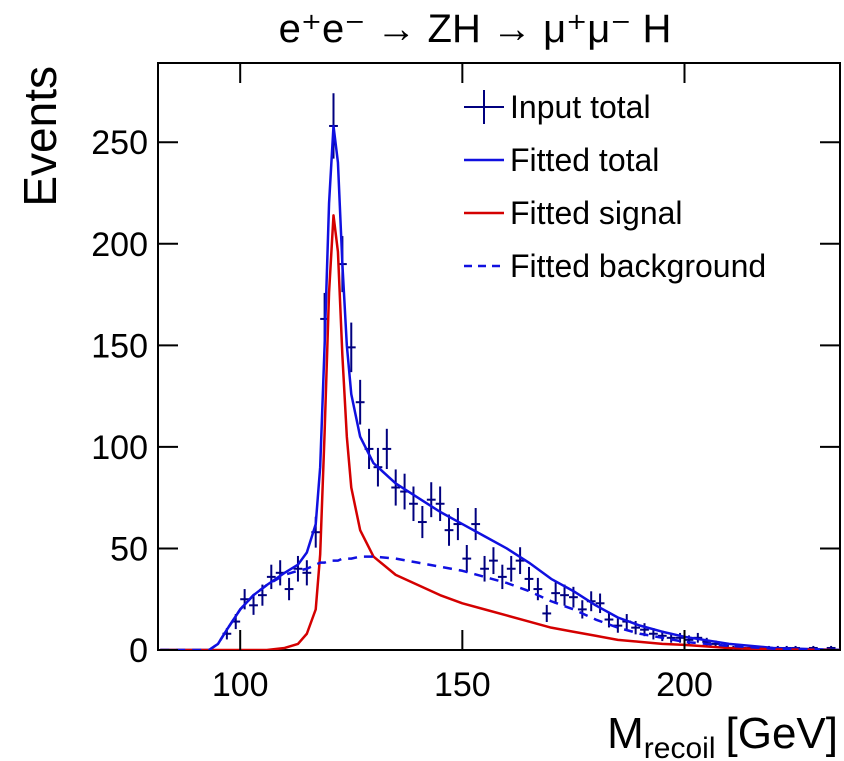 This screenshot has width=844, height=761. What do you see at coordinates (782, 733) in the screenshot?
I see `x-label-unit: [GeV]` at bounding box center [782, 733].